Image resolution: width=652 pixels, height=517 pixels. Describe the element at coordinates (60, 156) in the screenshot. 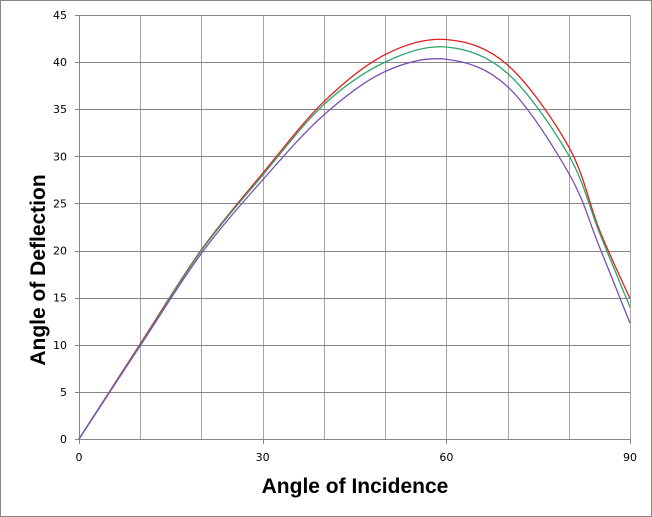

I see `y-tick-label: 30` at that location.